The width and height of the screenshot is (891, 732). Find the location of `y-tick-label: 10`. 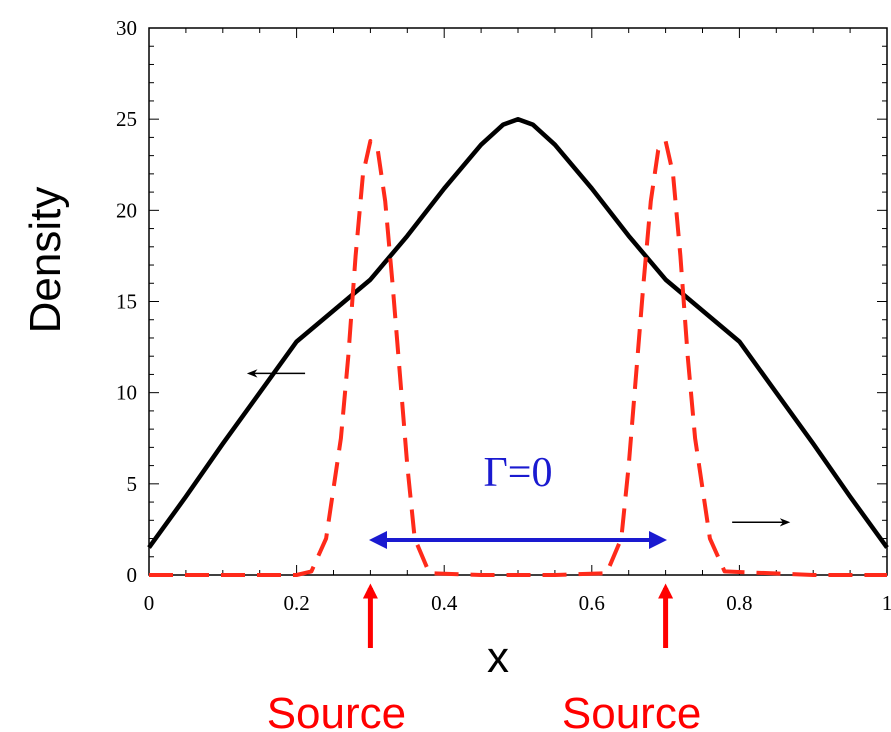

y-tick-label: 10 is located at coordinates (126, 393).